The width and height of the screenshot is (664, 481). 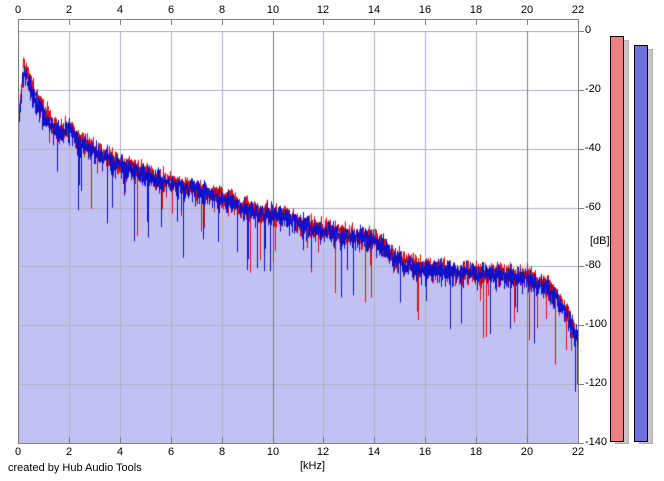 What do you see at coordinates (75, 468) in the screenshot?
I see `credit-text: created by Hub Audio Tools` at bounding box center [75, 468].